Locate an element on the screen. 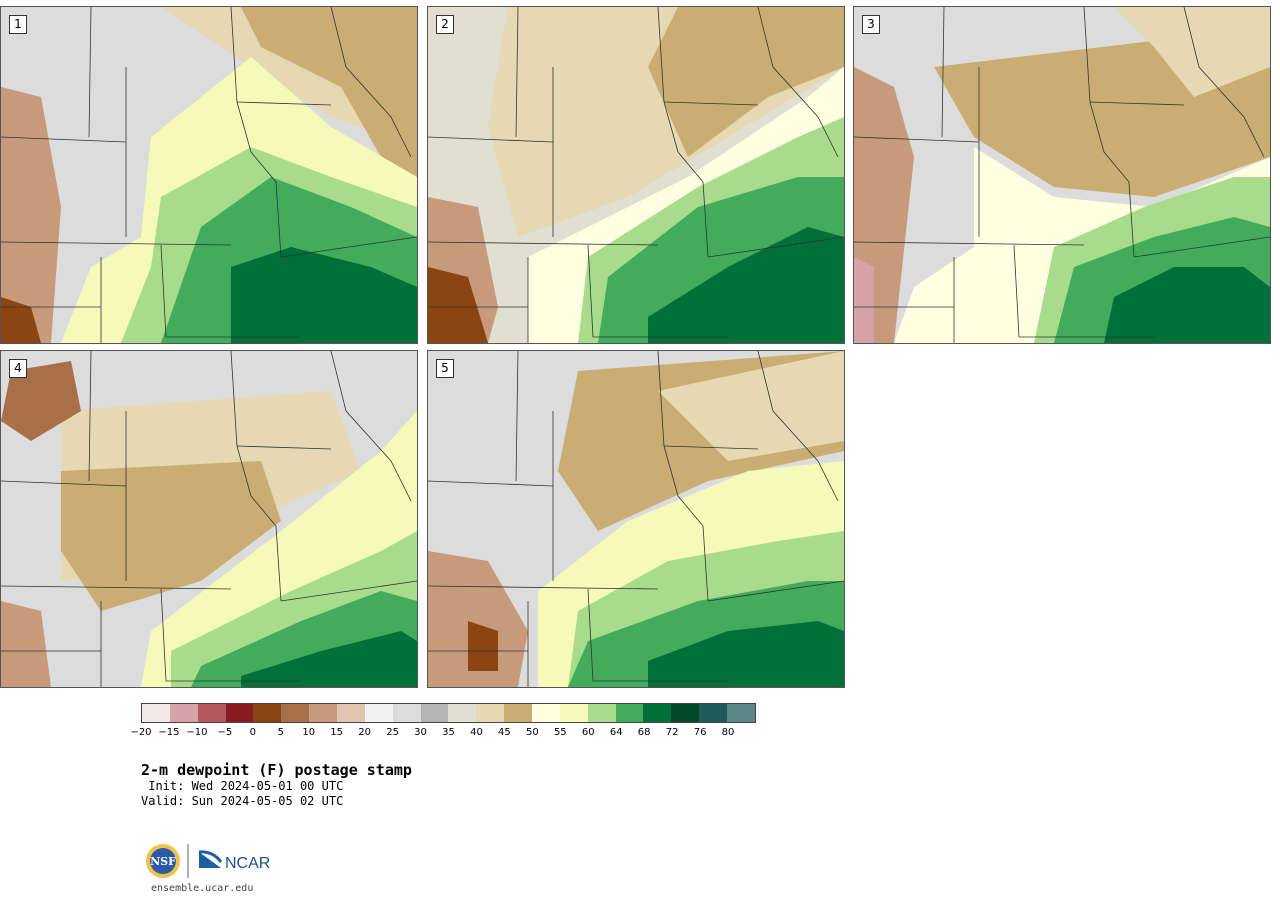  postage-stamp-panel-2: 2 is located at coordinates (636, 175).